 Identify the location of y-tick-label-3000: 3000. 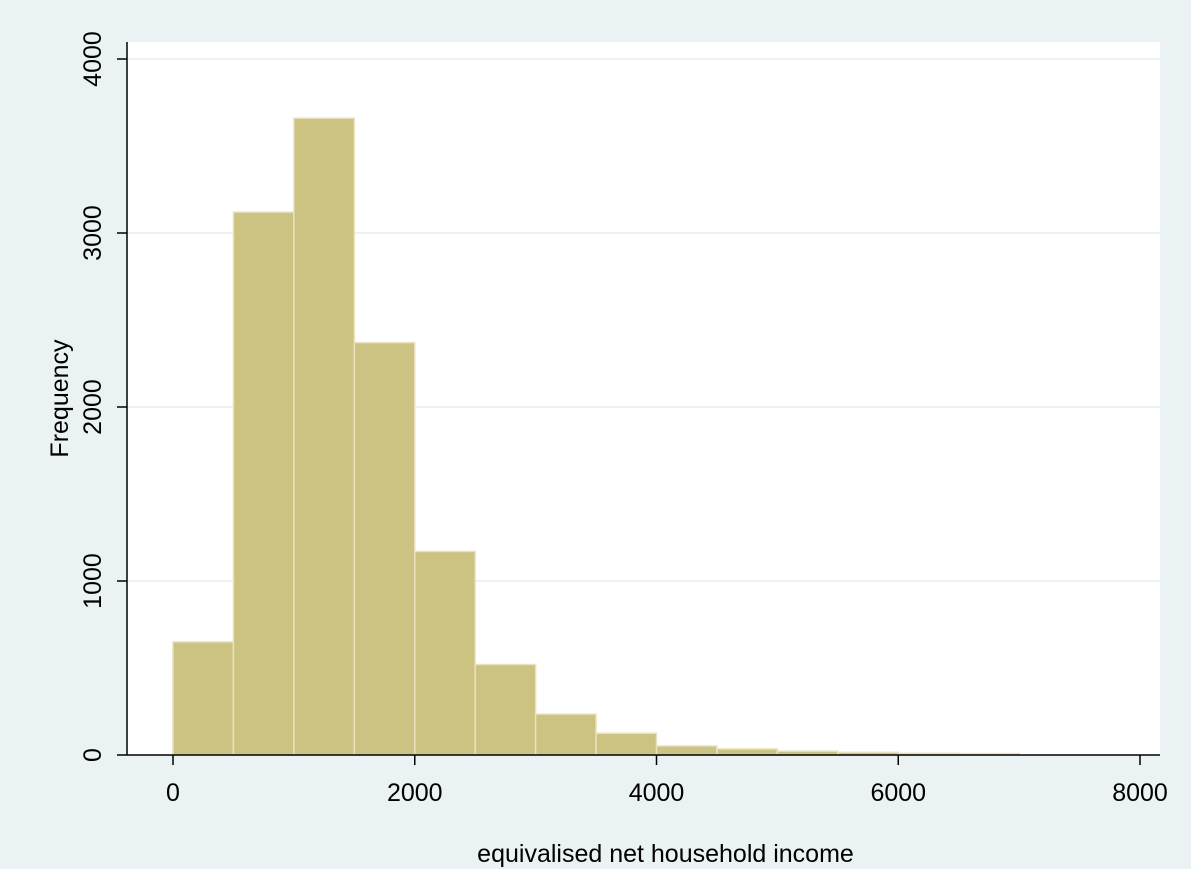
(93, 233).